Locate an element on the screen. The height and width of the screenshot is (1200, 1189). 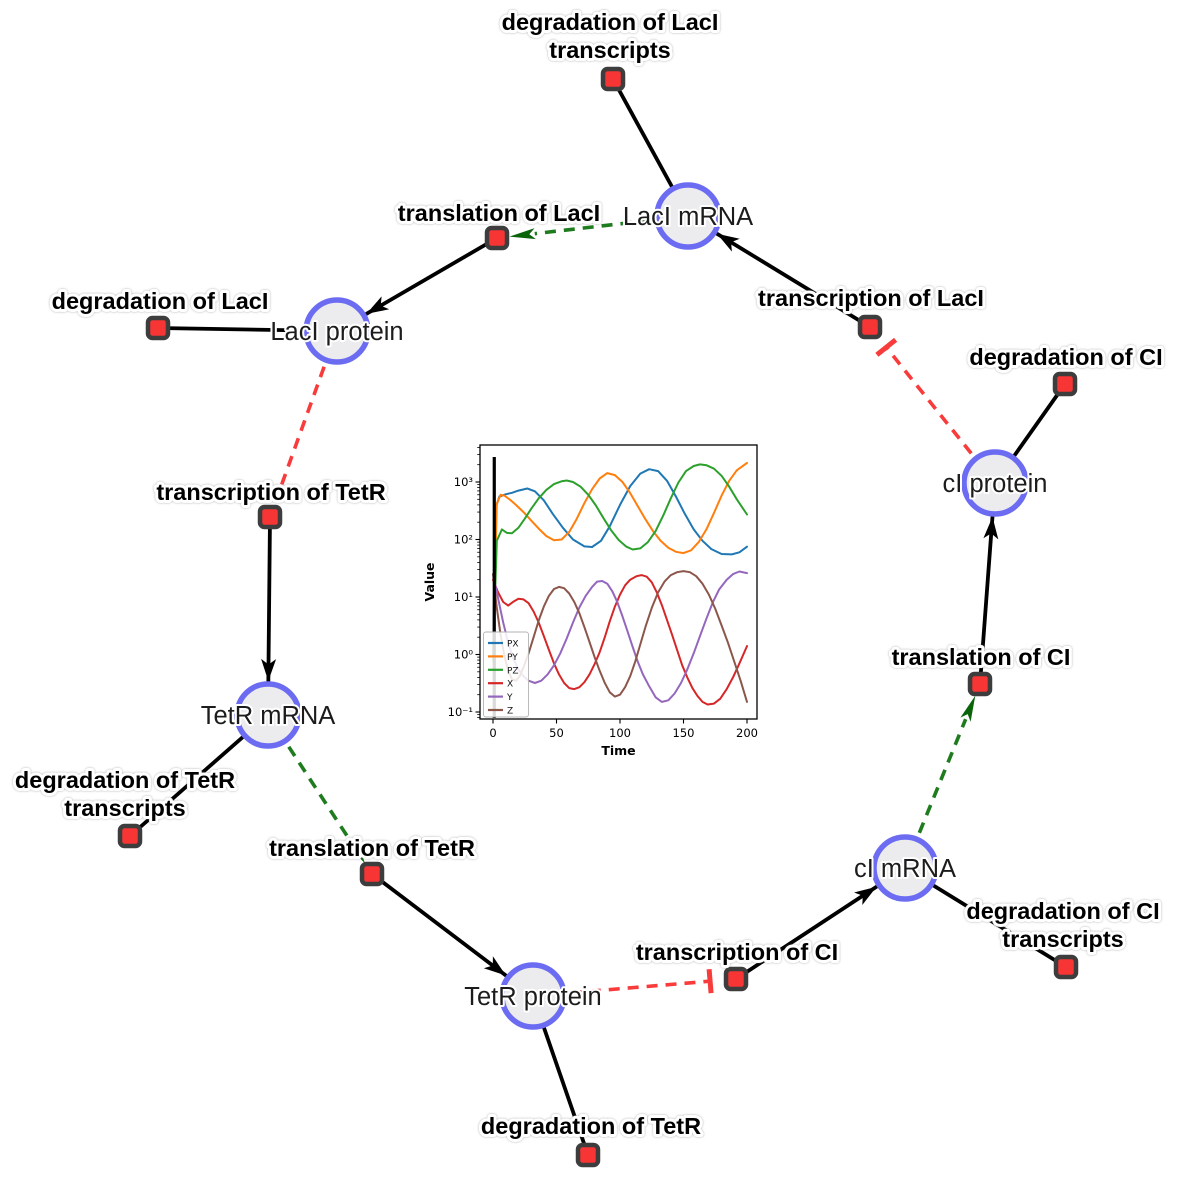
species-label-LacI_mRNA: LacI mRNA is located at coordinates (688, 217).